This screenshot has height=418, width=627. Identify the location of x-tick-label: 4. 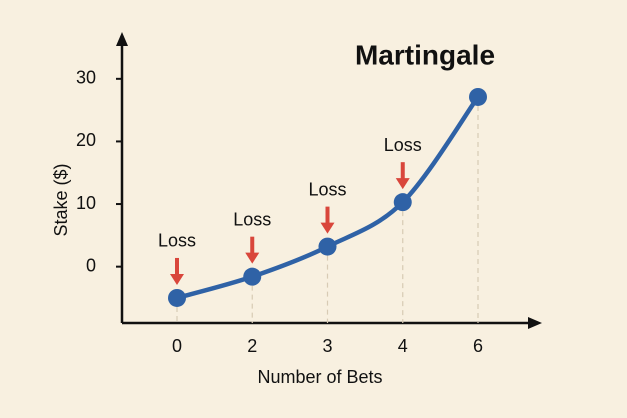
(403, 346).